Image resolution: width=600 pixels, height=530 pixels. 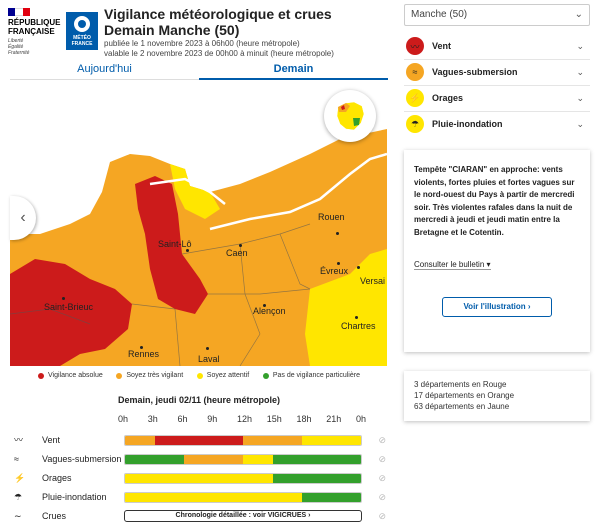 I want to click on legend-orange-label: Soyez très vigilant, so click(x=155, y=375).